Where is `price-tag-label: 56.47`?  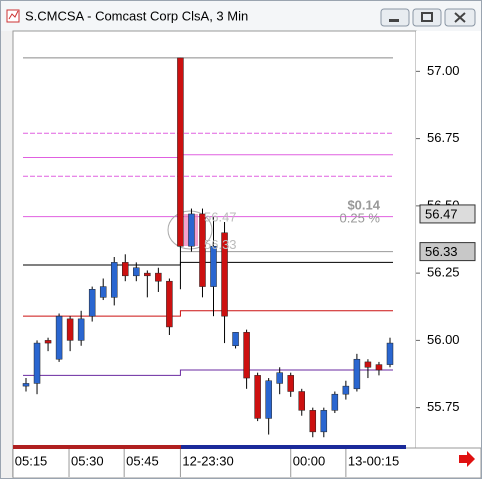
price-tag-label: 56.47 is located at coordinates (441, 213).